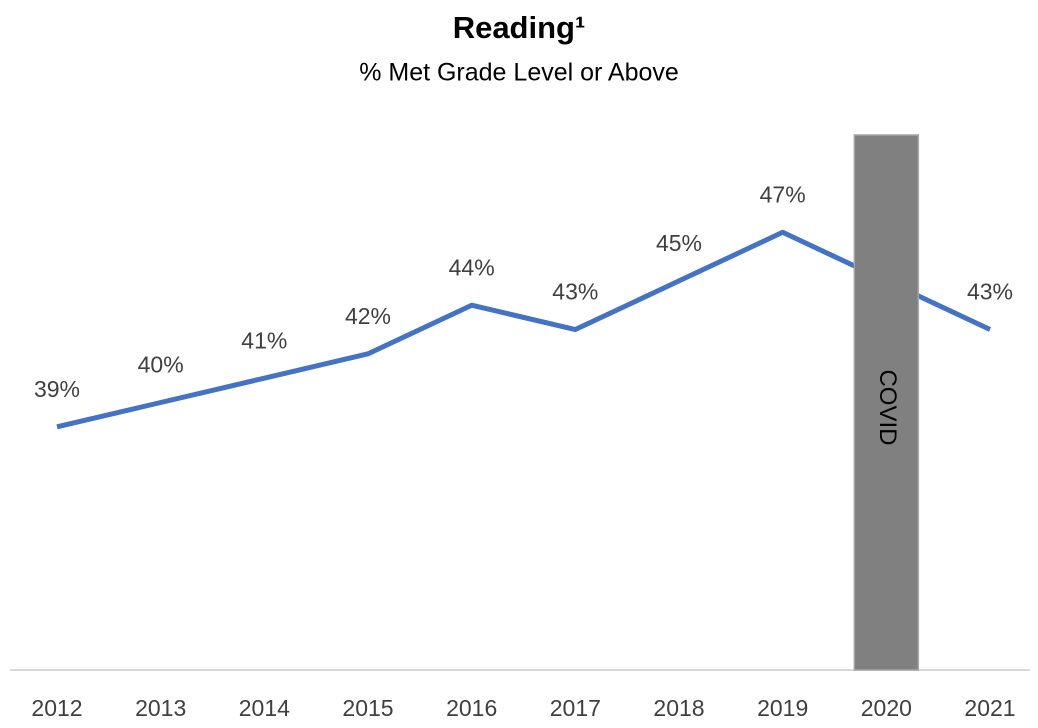 The width and height of the screenshot is (1038, 728). Describe the element at coordinates (161, 365) in the screenshot. I see `data-label: 40%` at that location.